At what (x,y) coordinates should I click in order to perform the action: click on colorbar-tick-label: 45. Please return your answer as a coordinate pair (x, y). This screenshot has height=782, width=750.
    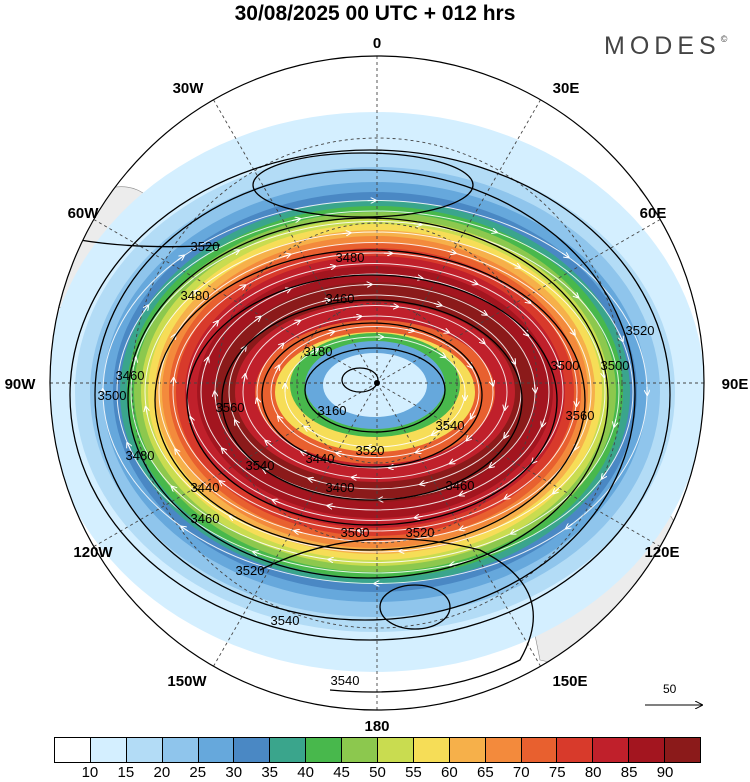
    Looking at the image, I should click on (341, 772).